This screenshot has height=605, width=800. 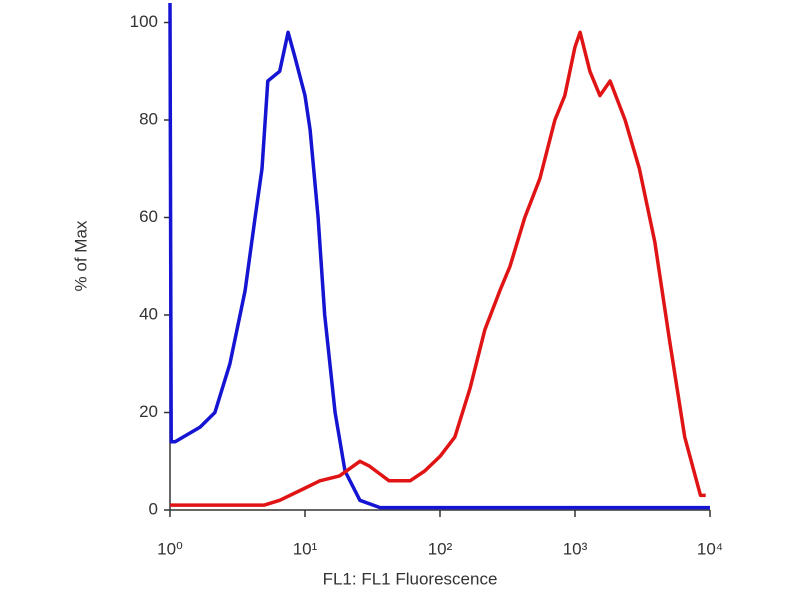 I want to click on x-tick-label: 10³, so click(x=575, y=548).